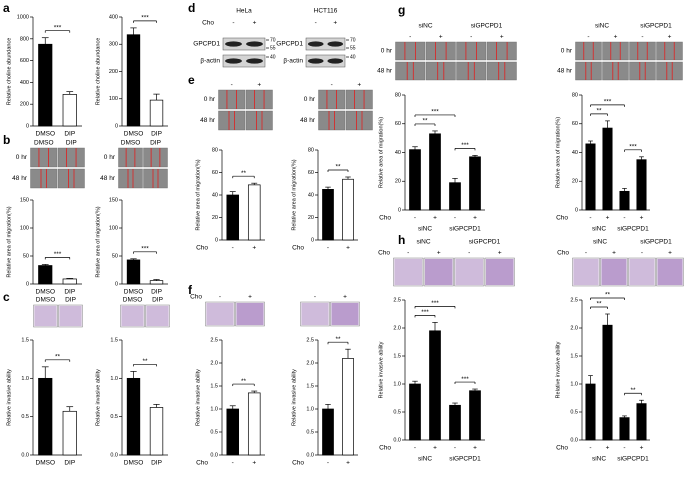  Describe the element at coordinates (157, 300) in the screenshot. I see `image-col-label: DIP` at that location.